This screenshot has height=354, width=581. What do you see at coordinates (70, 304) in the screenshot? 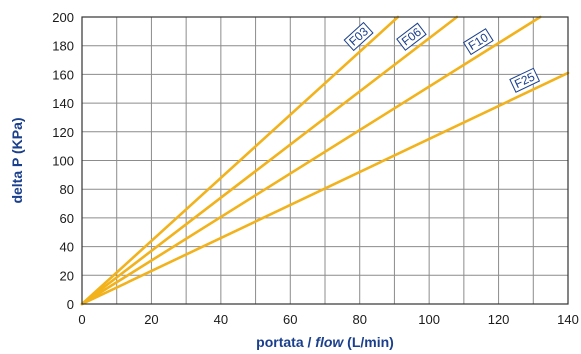
I see `y-tick-label: 0` at bounding box center [70, 304].